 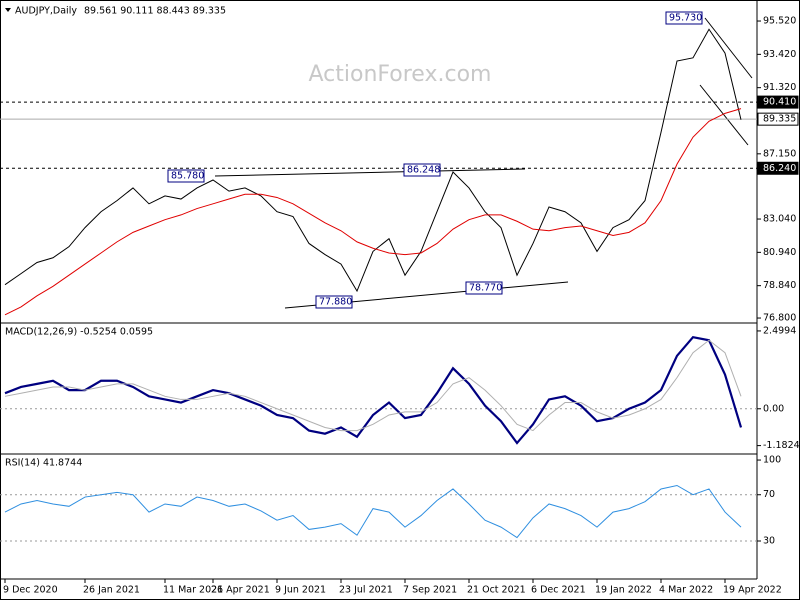 I want to click on chart-title: AUDJPY,Daily, so click(x=46, y=11).